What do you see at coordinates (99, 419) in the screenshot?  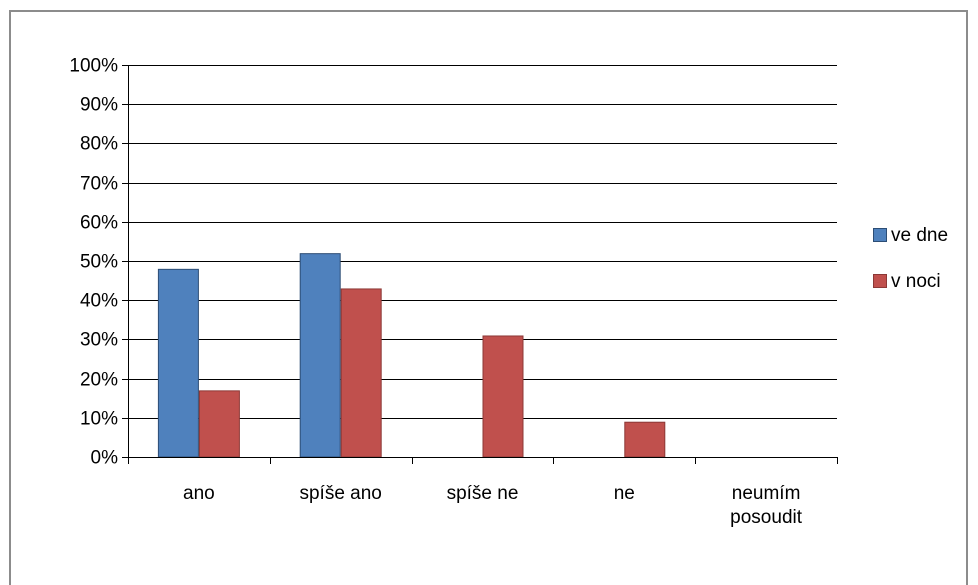 I see `y-tick-label: 10%` at bounding box center [99, 419].